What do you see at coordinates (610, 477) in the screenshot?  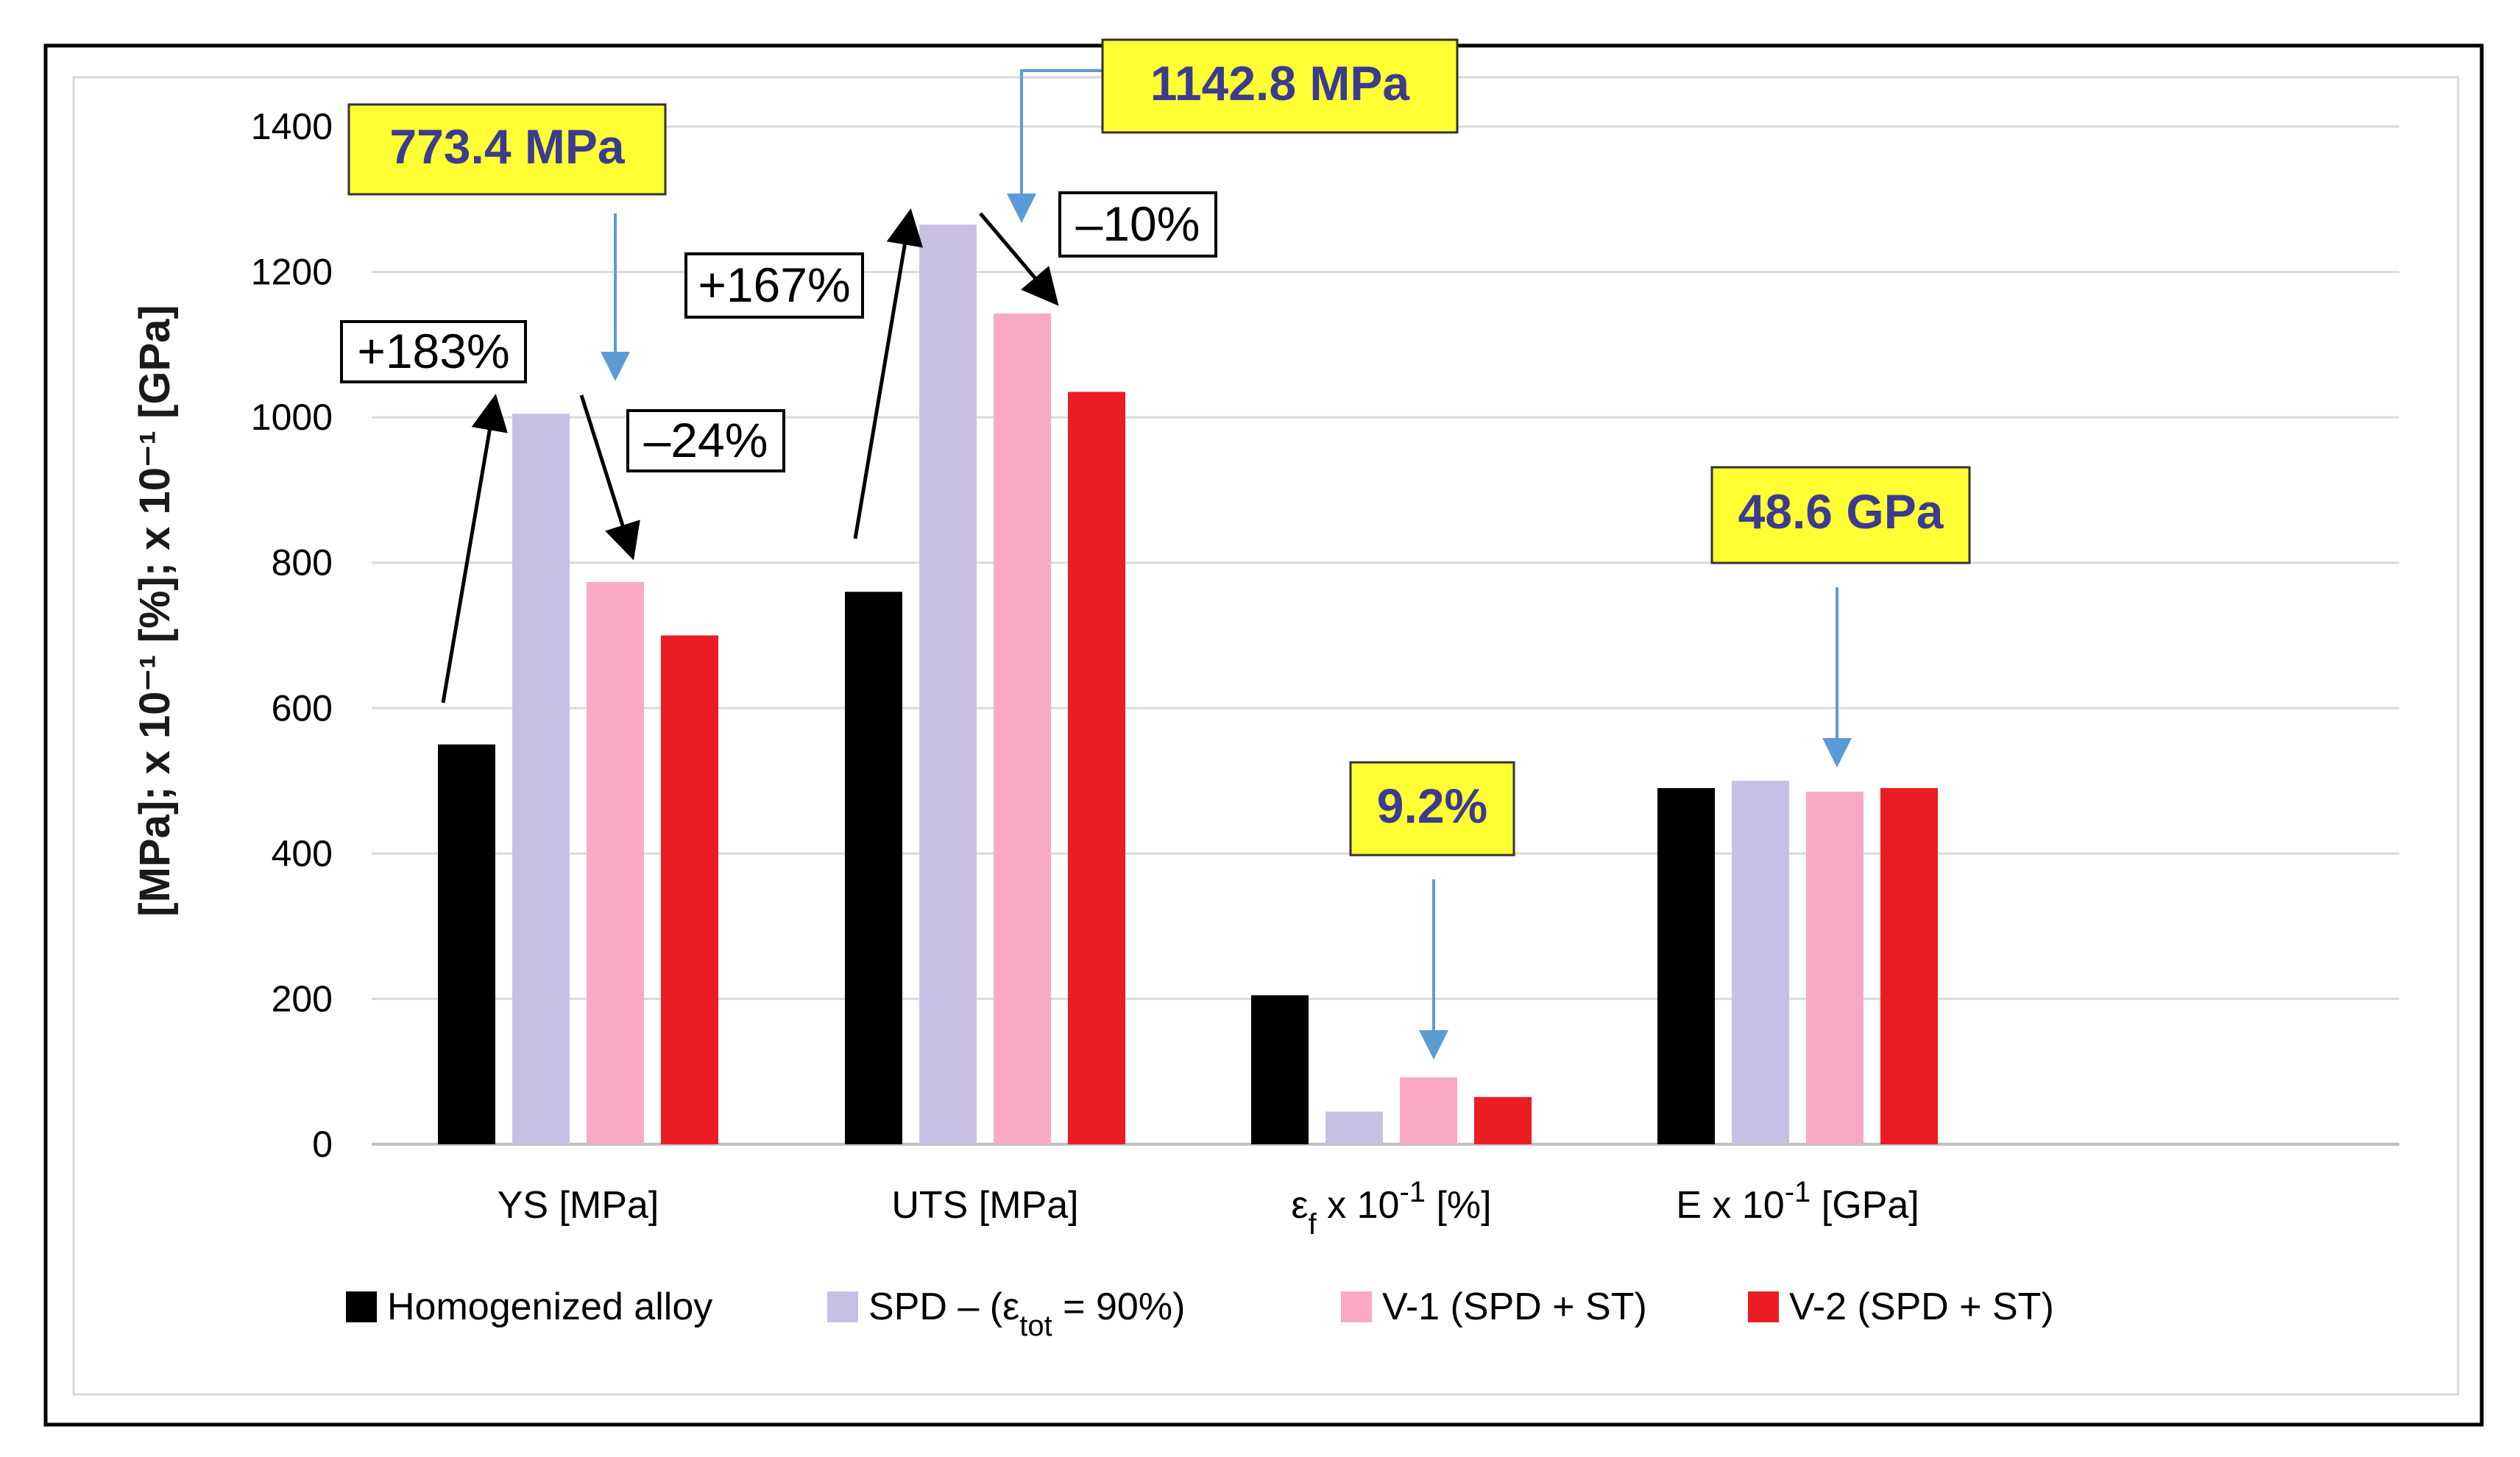 I see `arrow-ys-decrease` at bounding box center [610, 477].